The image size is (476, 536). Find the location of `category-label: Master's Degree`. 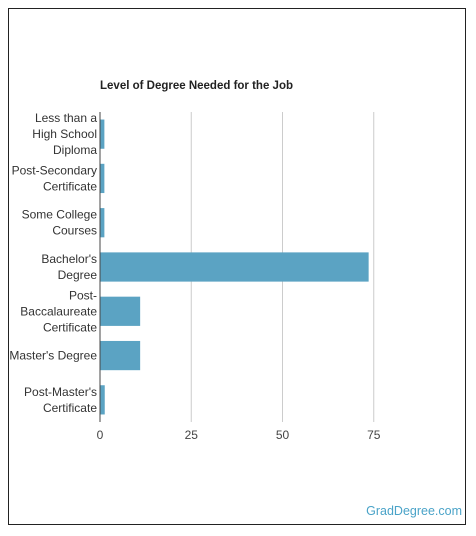

category-label: Master's Degree is located at coordinates (53, 356).